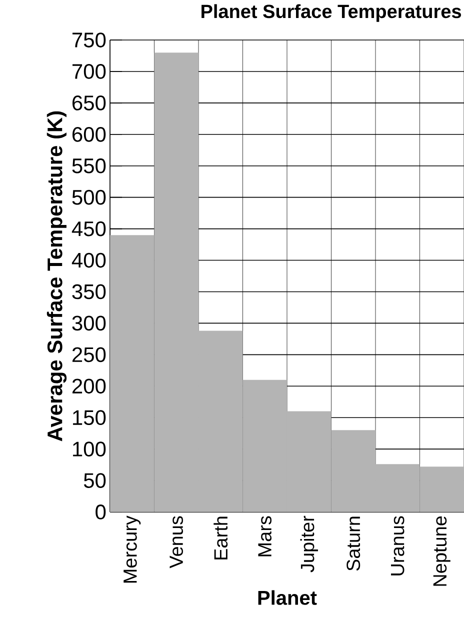 This screenshot has width=464, height=628. I want to click on x-tick-label: Jupiter, so click(309, 544).